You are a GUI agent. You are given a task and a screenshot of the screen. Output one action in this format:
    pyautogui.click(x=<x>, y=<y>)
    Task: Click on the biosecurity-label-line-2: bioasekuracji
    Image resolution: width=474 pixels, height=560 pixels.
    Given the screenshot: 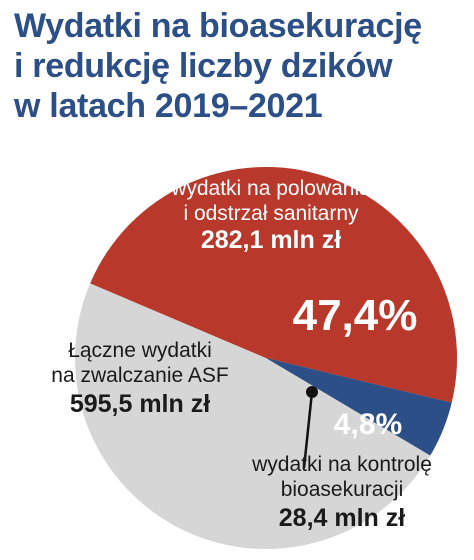 What is the action you would take?
    pyautogui.click(x=342, y=489)
    